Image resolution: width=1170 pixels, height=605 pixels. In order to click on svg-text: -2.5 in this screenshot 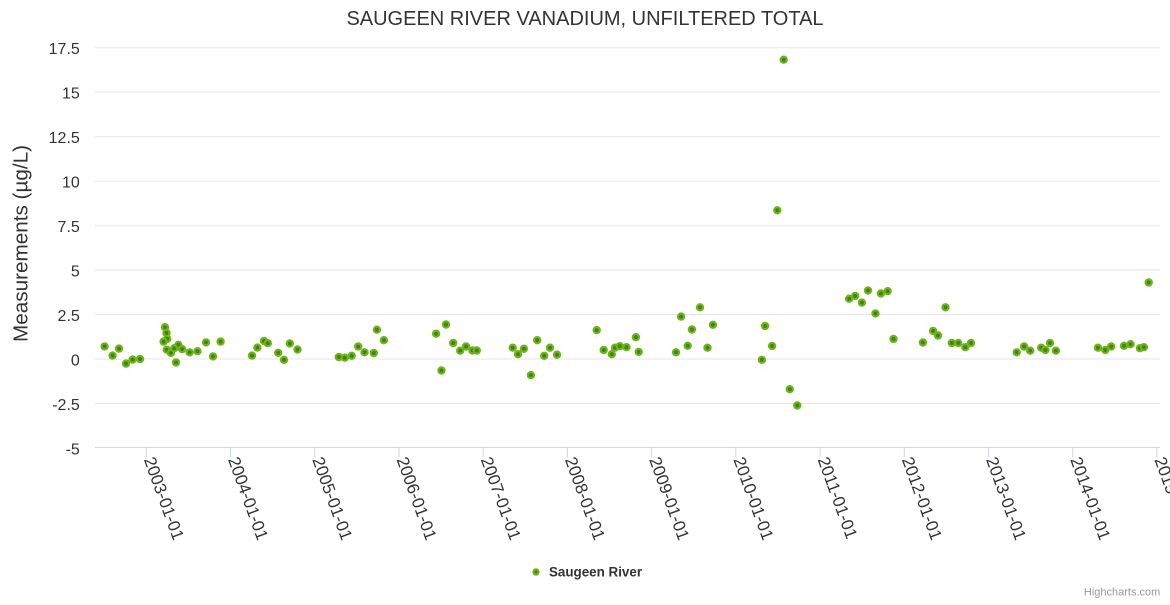, I will do `click(66, 405)`.